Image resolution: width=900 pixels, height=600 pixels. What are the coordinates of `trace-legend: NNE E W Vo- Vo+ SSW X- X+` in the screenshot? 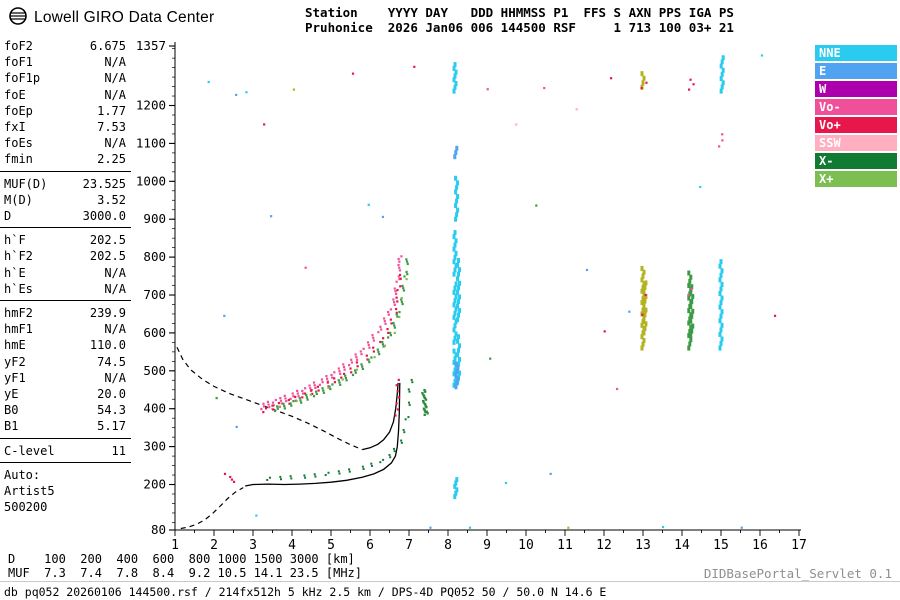 It's located at (856, 117).